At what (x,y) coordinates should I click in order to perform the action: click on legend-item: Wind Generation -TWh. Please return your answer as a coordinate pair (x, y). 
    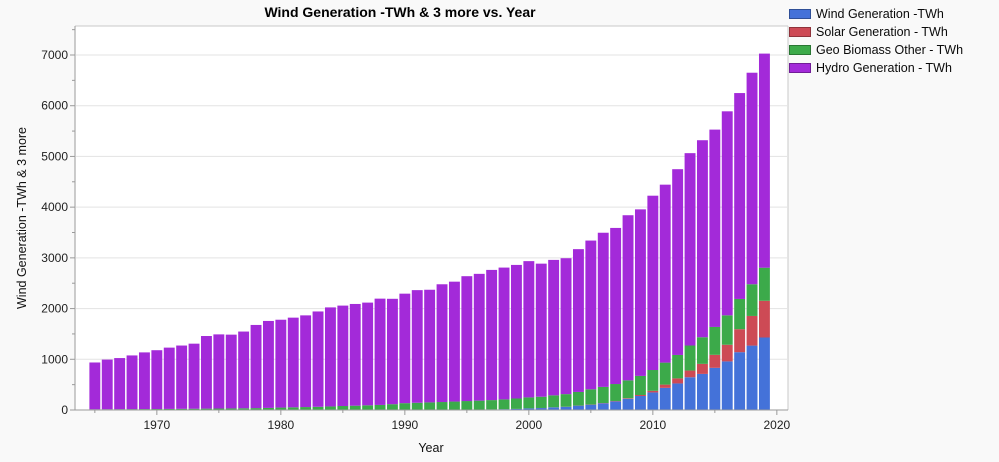
    Looking at the image, I should click on (876, 14).